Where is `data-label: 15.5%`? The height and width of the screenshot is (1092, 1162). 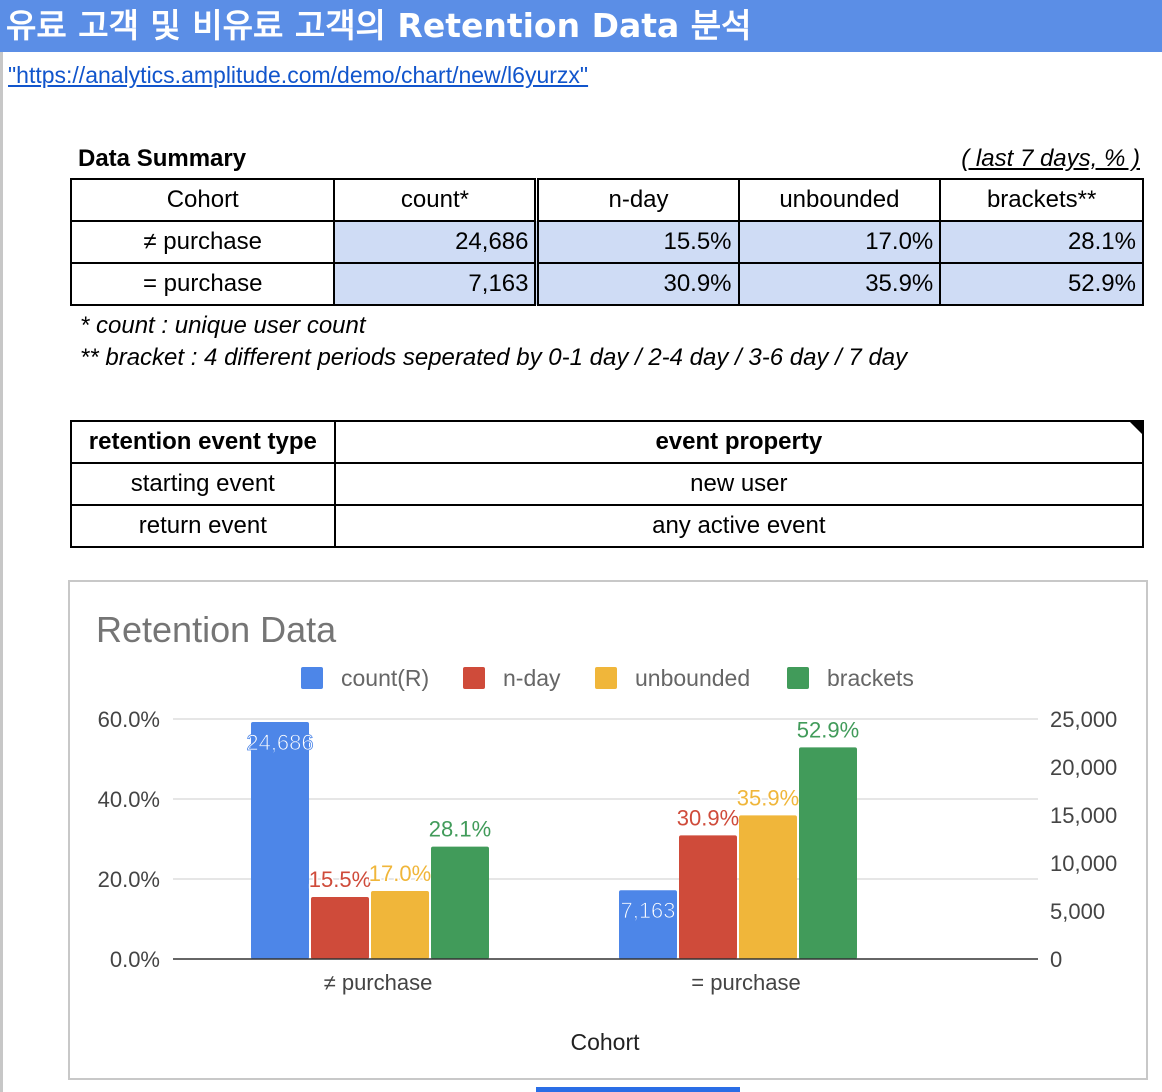
data-label: 15.5% is located at coordinates (340, 879).